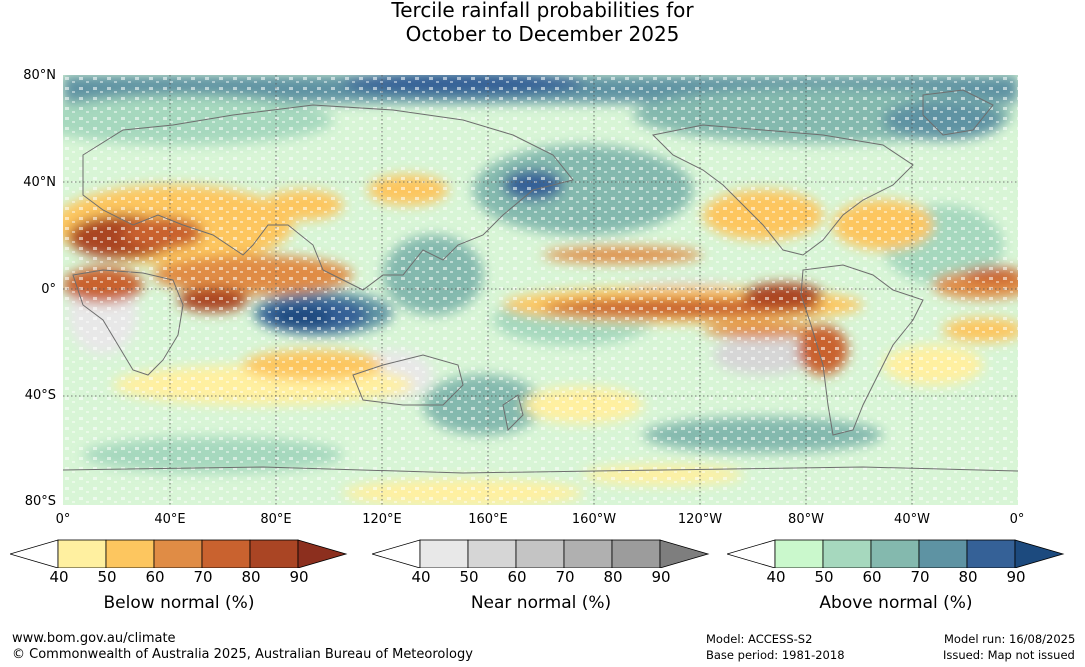 This screenshot has width=1085, height=667. I want to click on colorbar-above-swatches, so click(895, 554).